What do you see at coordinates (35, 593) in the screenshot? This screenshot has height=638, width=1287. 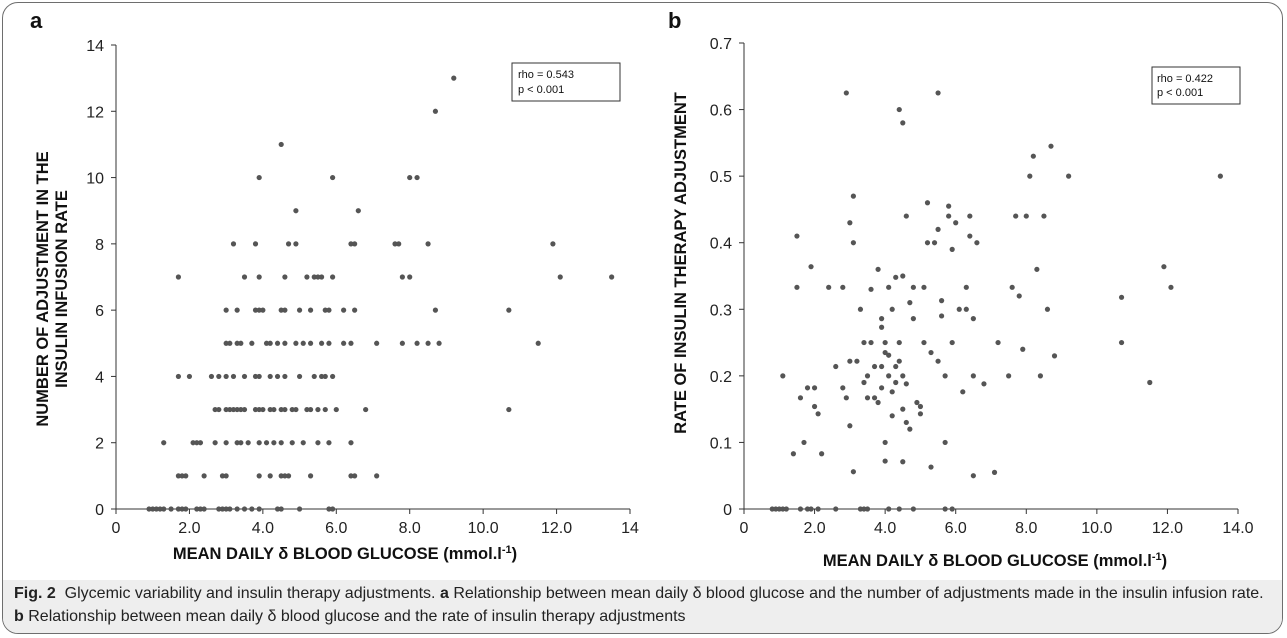 I see `caption-label: Fig. 2` at bounding box center [35, 593].